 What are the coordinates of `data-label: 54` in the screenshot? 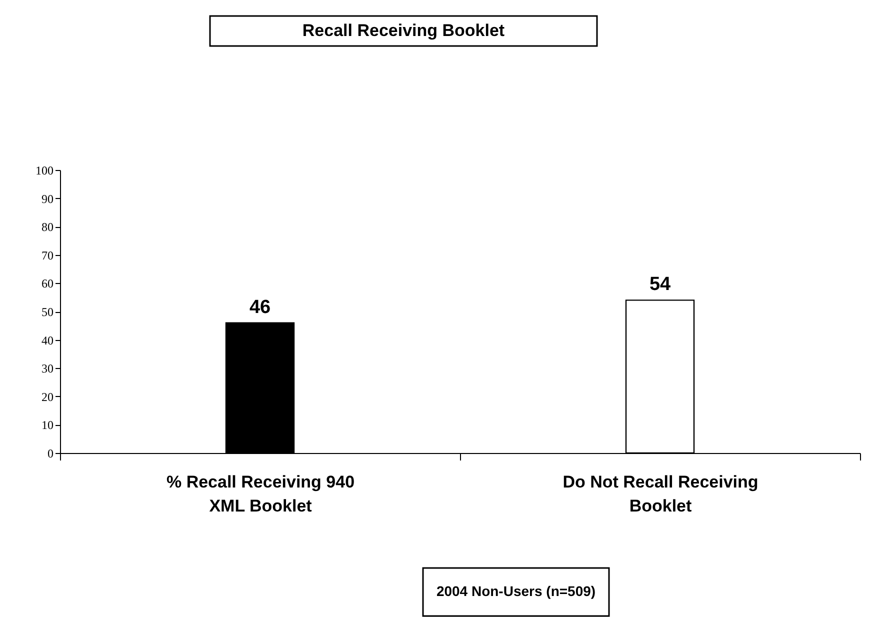 It's located at (660, 285).